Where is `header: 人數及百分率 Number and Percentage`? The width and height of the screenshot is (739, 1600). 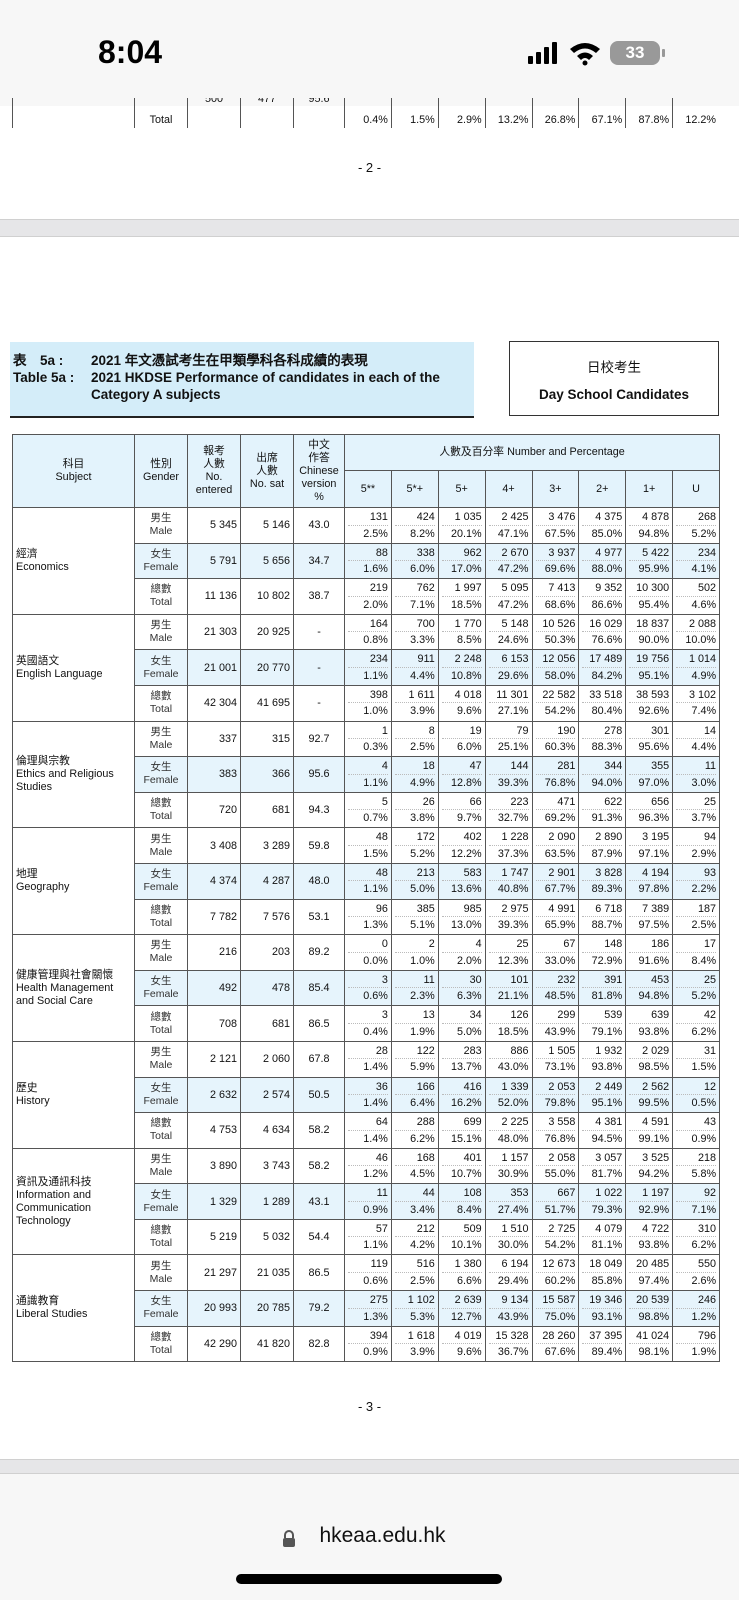
header: 人數及百分率 Number and Percentage is located at coordinates (532, 452).